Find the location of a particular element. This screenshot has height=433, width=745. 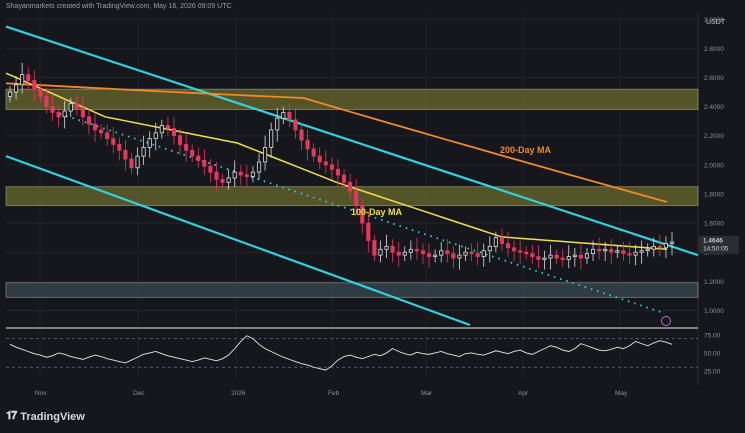

y-tick-label: 1.0000 is located at coordinates (714, 311).